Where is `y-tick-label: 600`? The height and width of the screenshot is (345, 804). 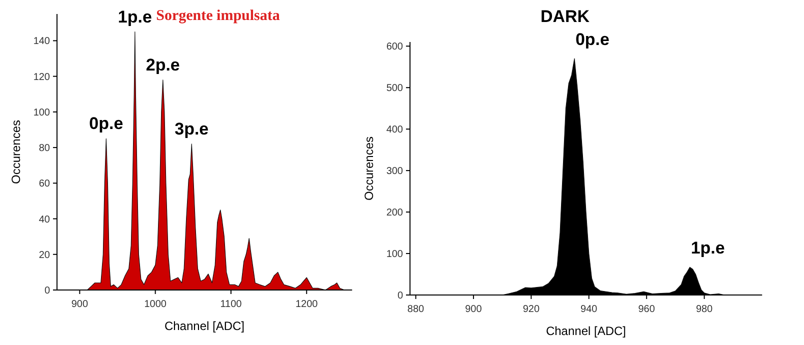
y-tick-label: 600 is located at coordinates (395, 47).